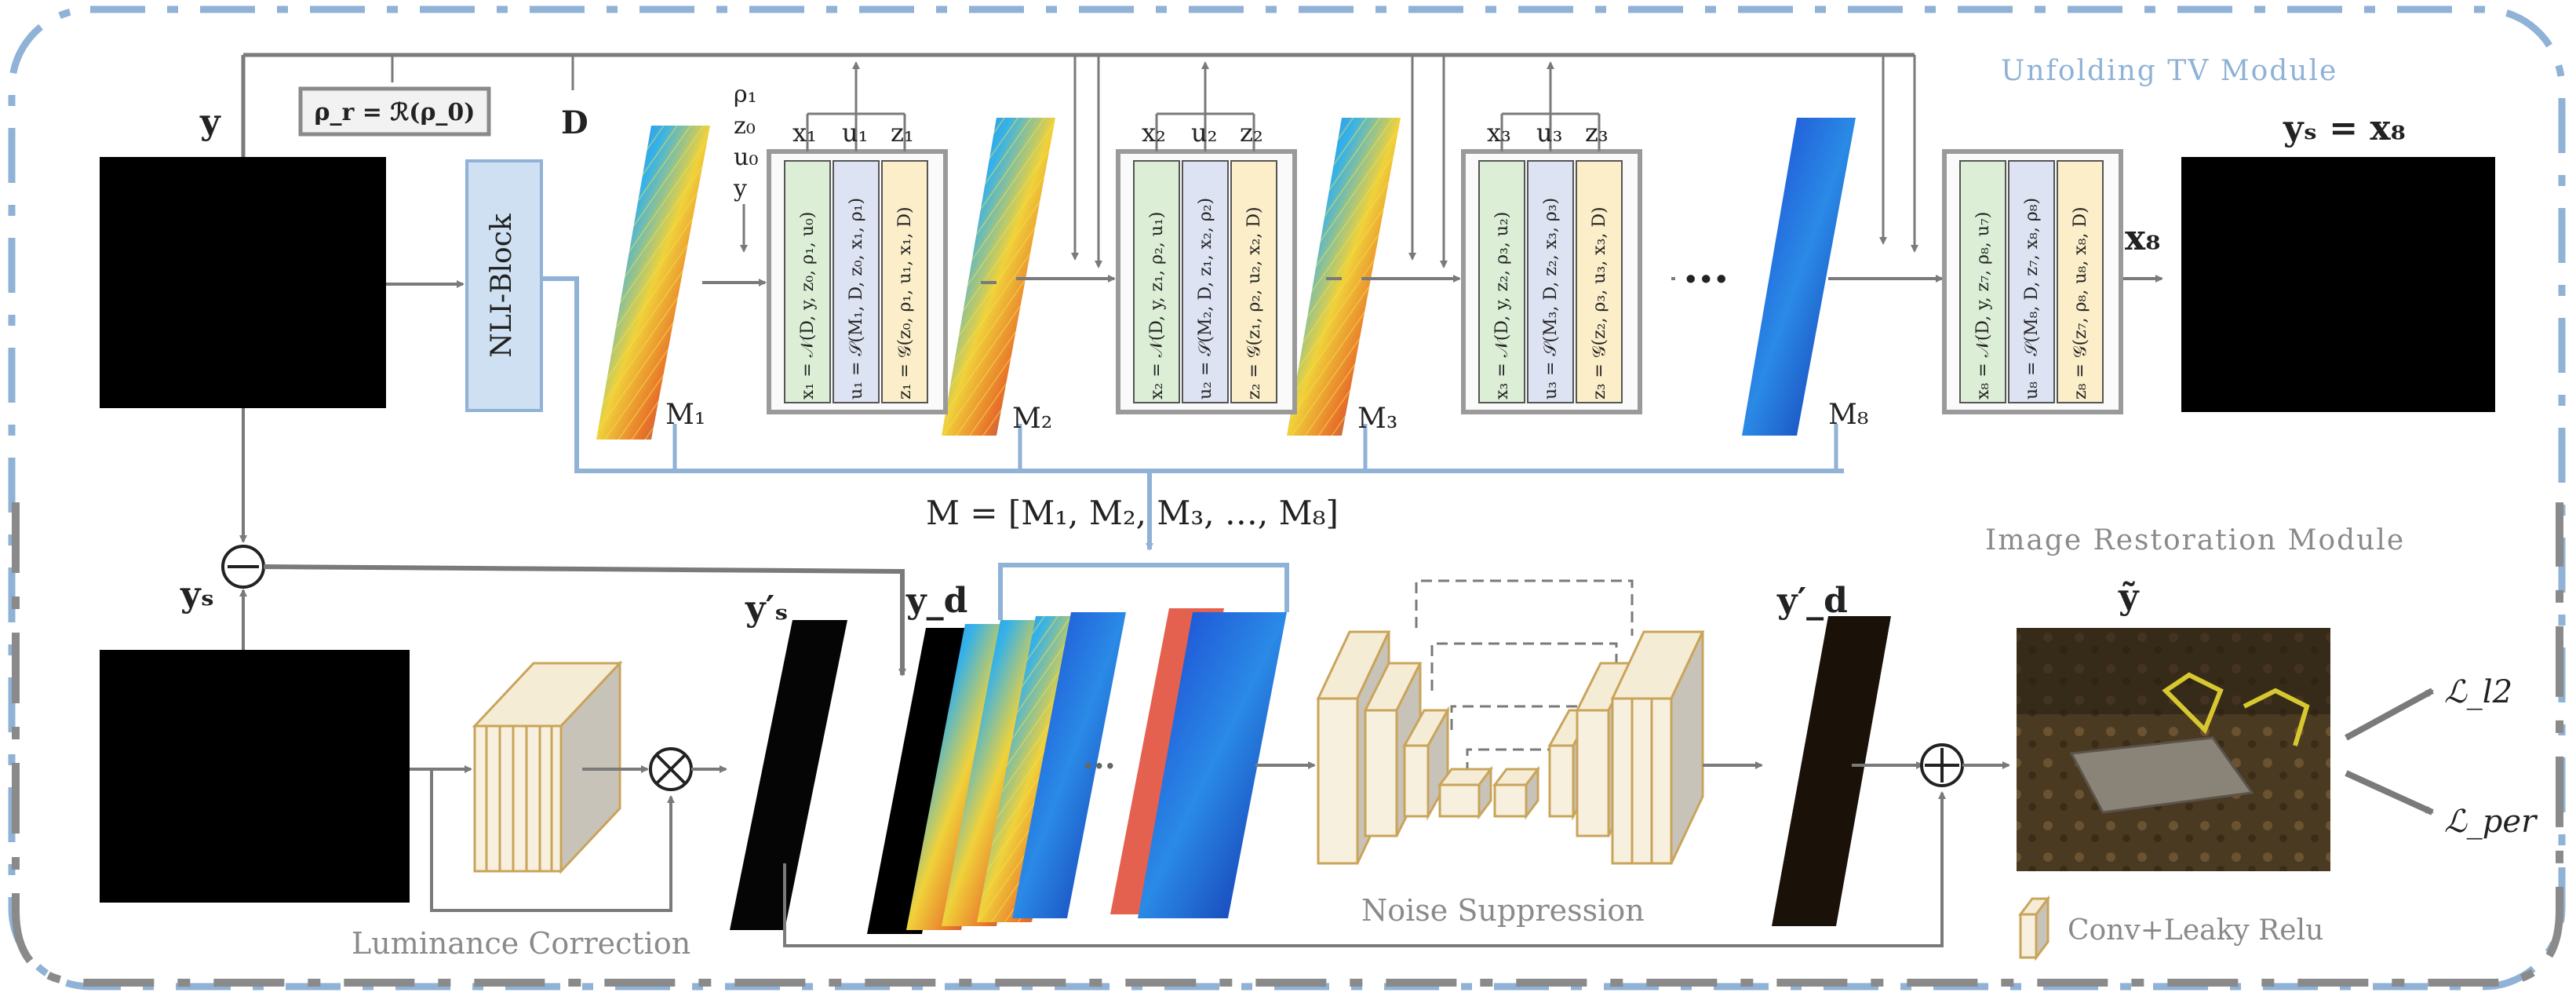 The height and width of the screenshot is (996, 2576). Describe the element at coordinates (197, 595) in the screenshot. I see `ys-minus-label: yₛ` at that location.